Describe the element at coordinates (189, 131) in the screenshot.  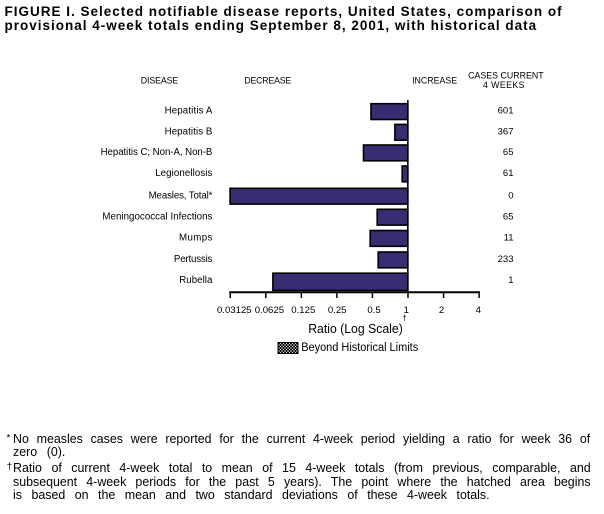
I see `svg-text: Hepatitis B` at that location.